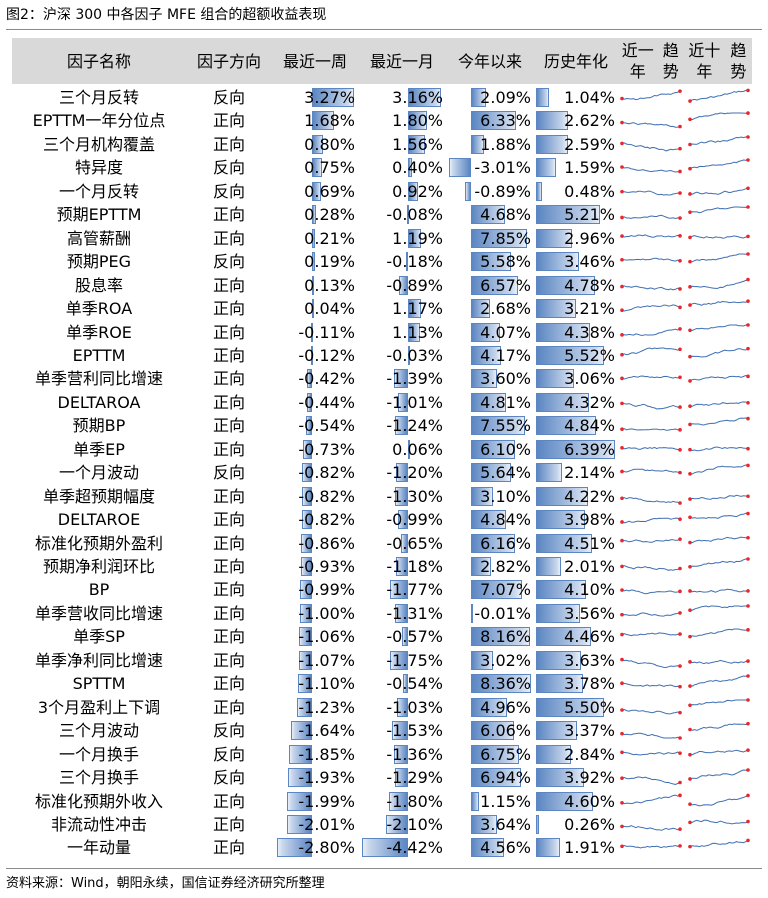 The width and height of the screenshot is (768, 898). I want to click on table-row: DELTAROE 正向 -0.82% -0.99% 4.84% 3.98%, so click(382, 519).